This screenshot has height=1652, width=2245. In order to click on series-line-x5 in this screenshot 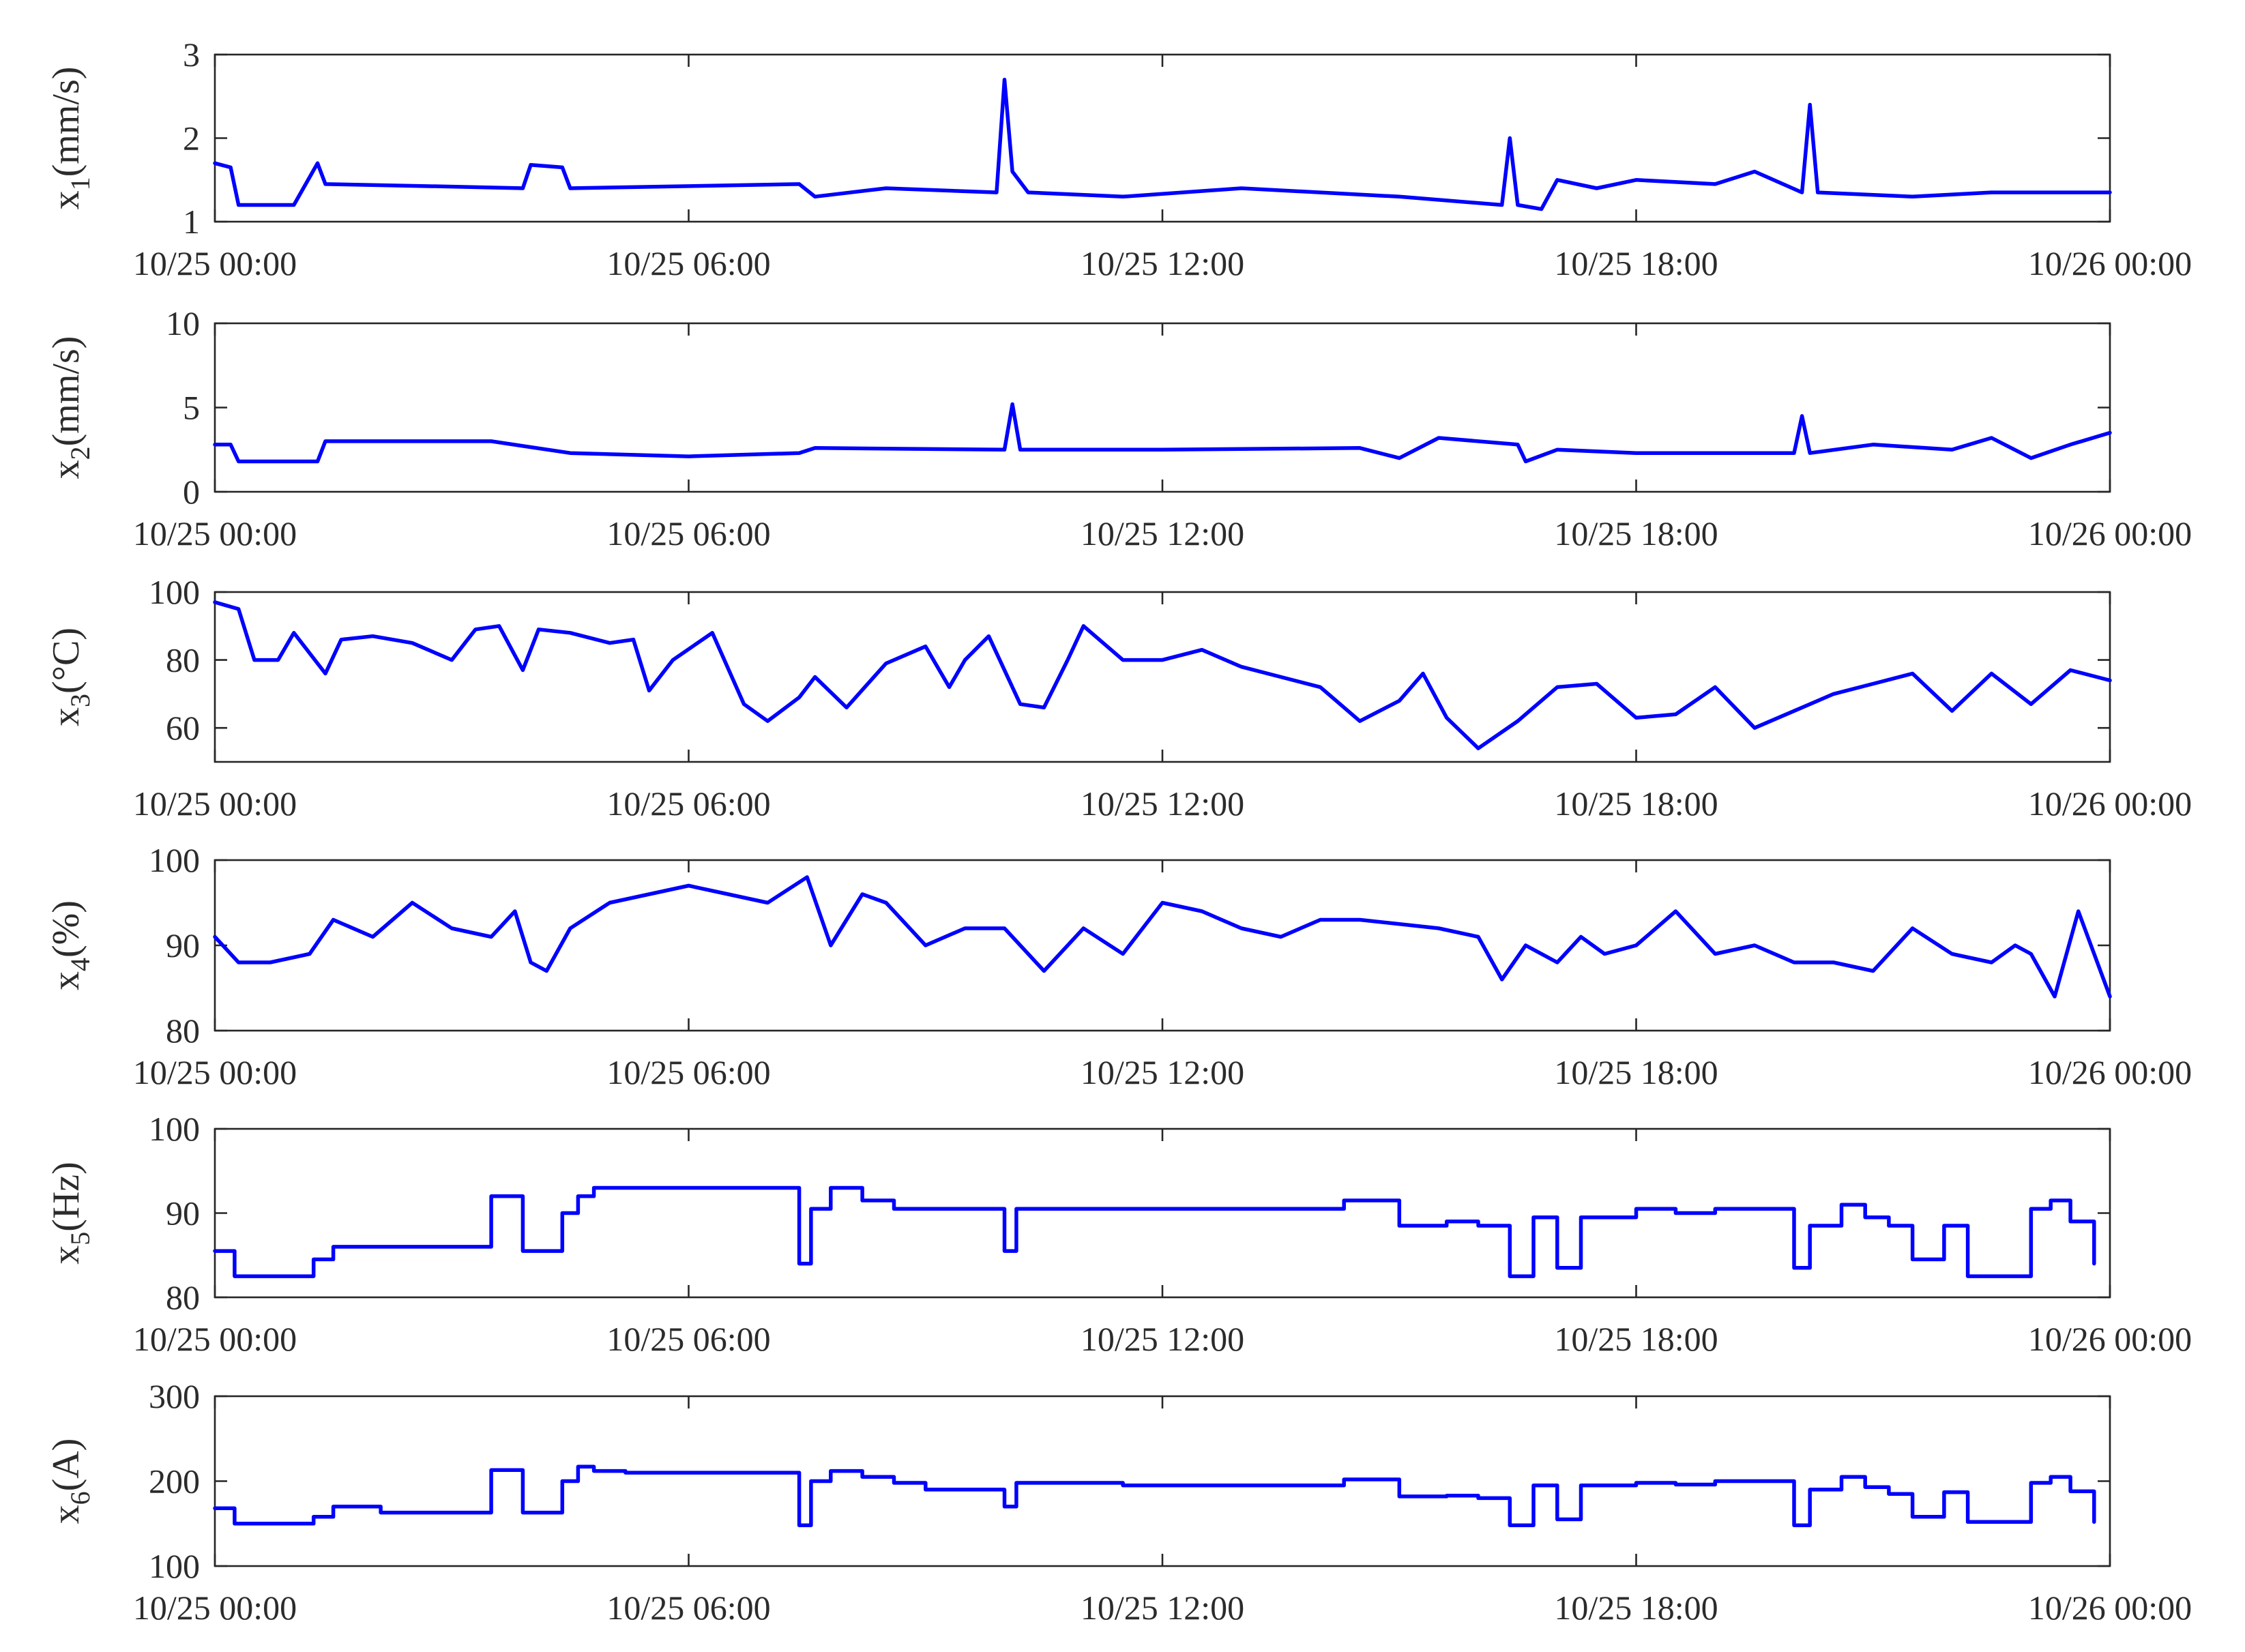, I will do `click(1154, 1231)`.